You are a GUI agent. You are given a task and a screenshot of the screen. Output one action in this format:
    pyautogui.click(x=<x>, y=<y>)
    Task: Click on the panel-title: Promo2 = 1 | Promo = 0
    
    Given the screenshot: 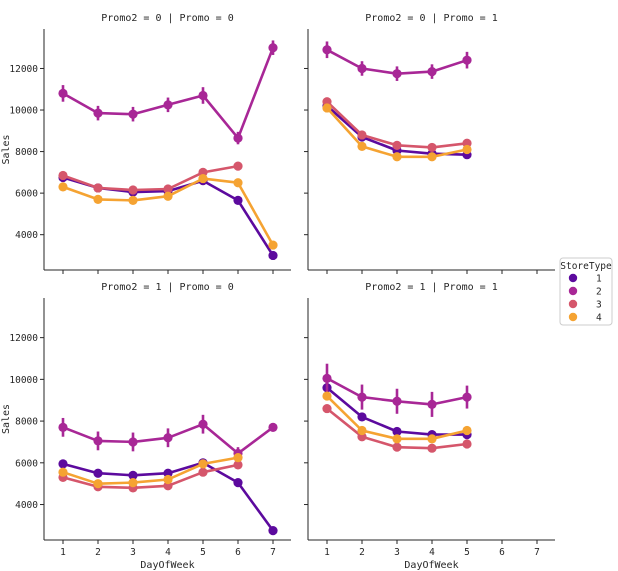 What is the action you would take?
    pyautogui.click(x=167, y=287)
    